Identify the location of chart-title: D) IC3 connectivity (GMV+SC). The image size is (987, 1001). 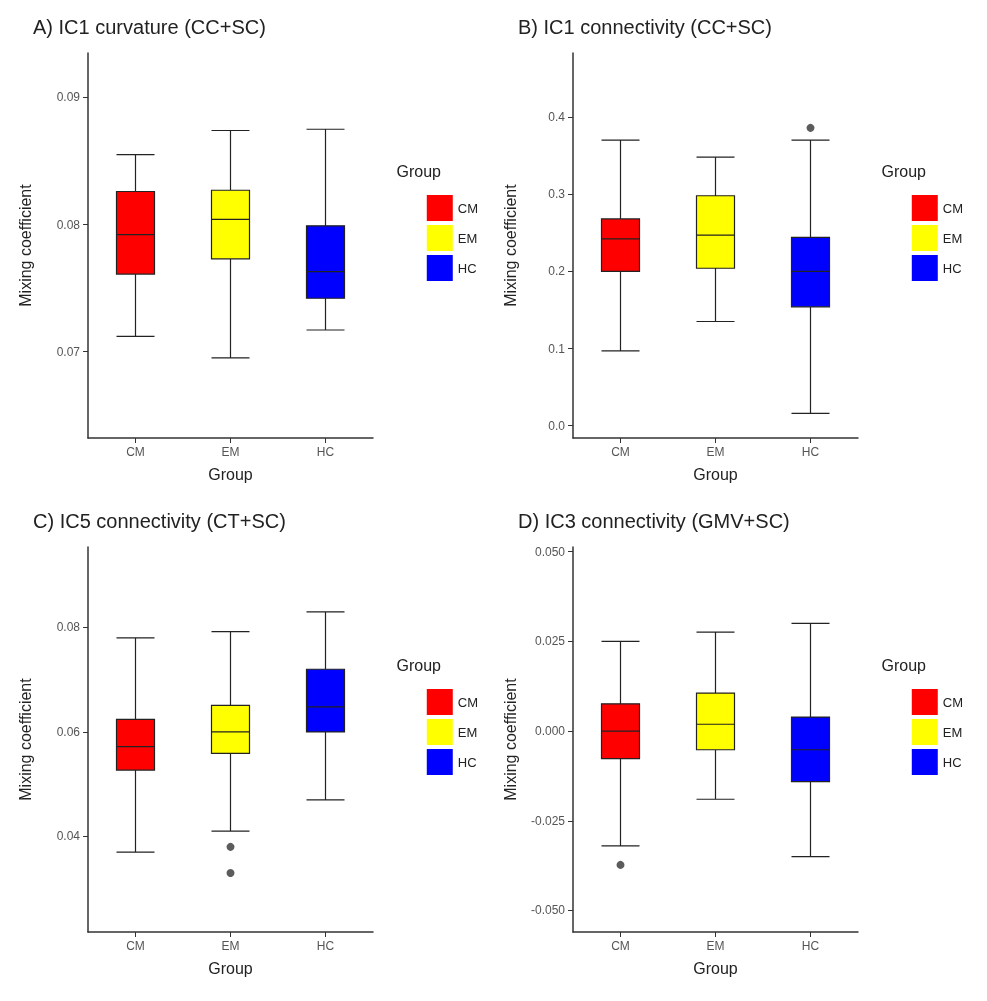
(654, 521).